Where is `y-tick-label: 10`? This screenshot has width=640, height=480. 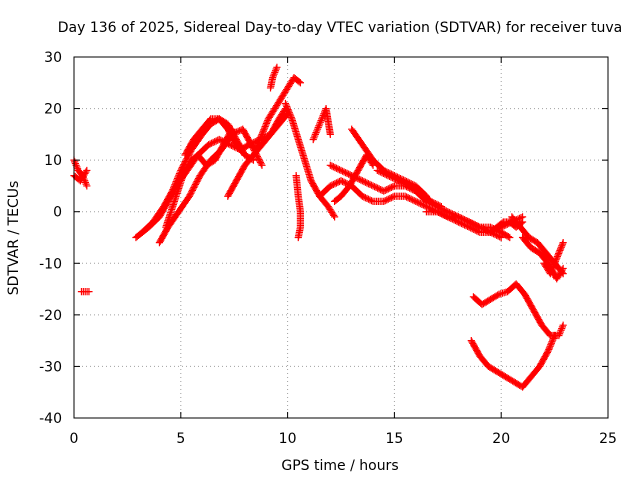
y-tick-label: 10 is located at coordinates (53, 161).